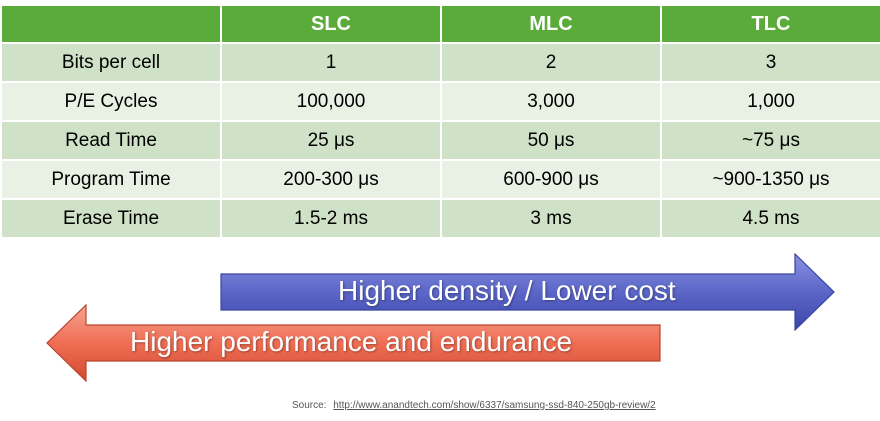 The image size is (880, 421). I want to click on cell-slc: 1, so click(331, 62).